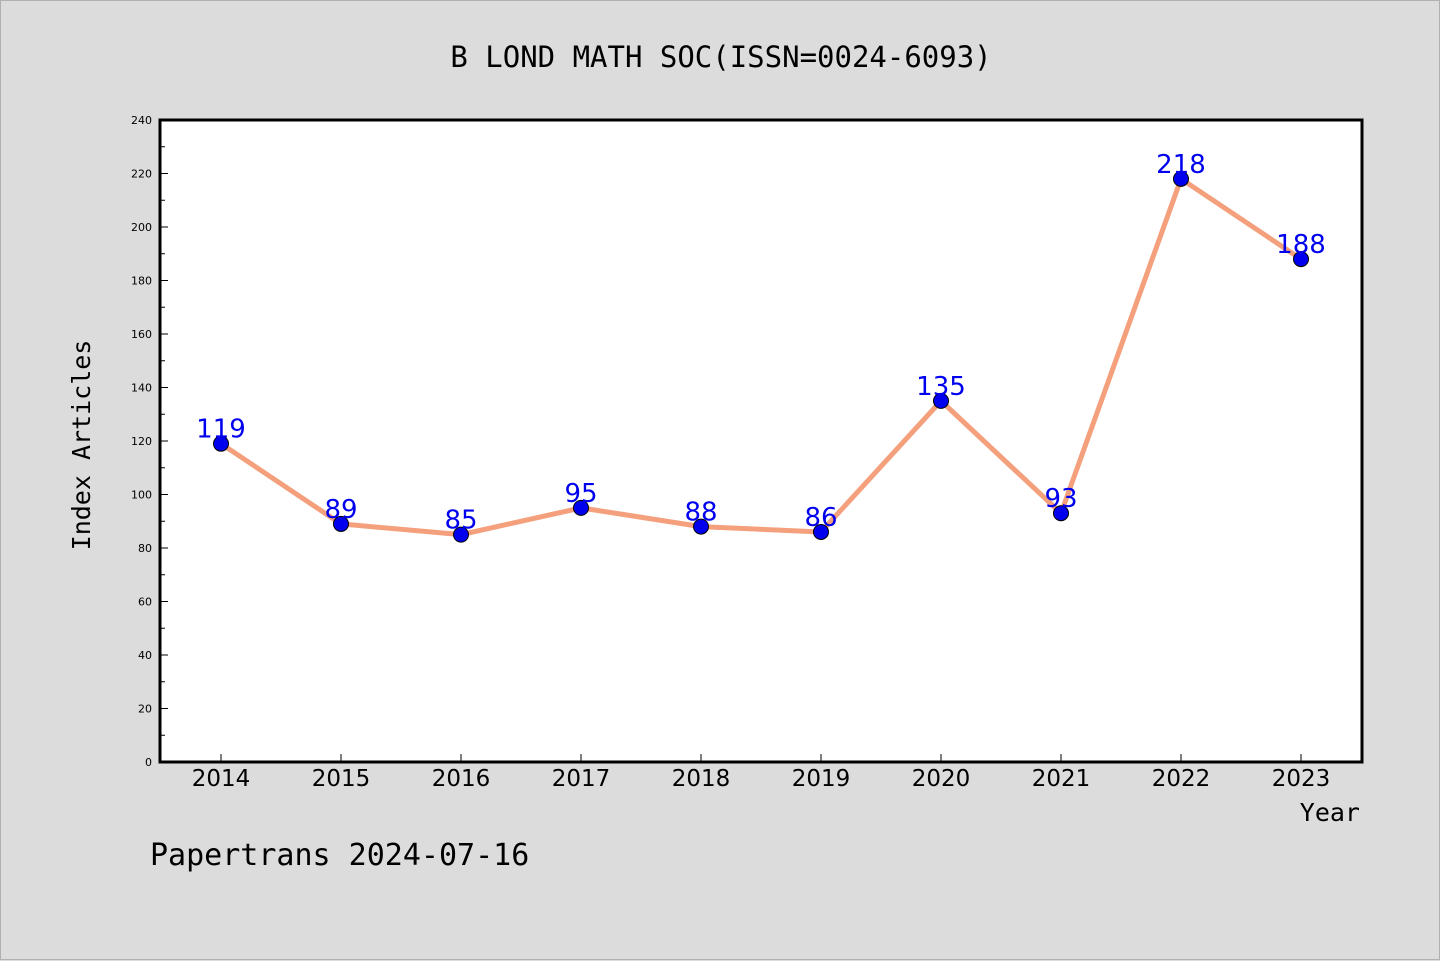 Image resolution: width=1440 pixels, height=961 pixels. What do you see at coordinates (701, 779) in the screenshot?
I see `x-tick-label: 2018` at bounding box center [701, 779].